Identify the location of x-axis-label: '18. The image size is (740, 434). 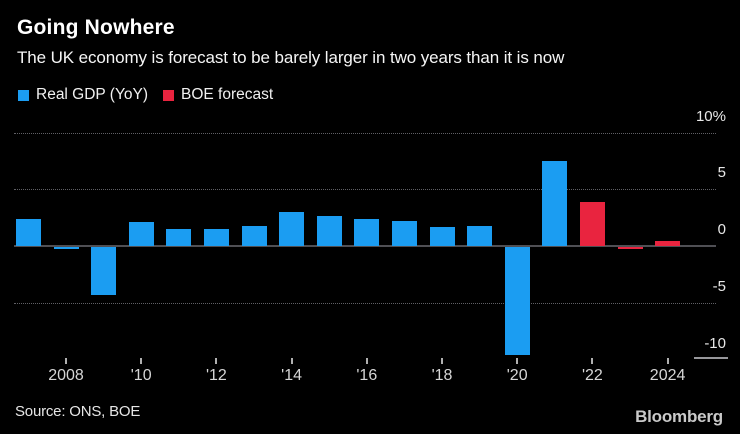
(442, 375).